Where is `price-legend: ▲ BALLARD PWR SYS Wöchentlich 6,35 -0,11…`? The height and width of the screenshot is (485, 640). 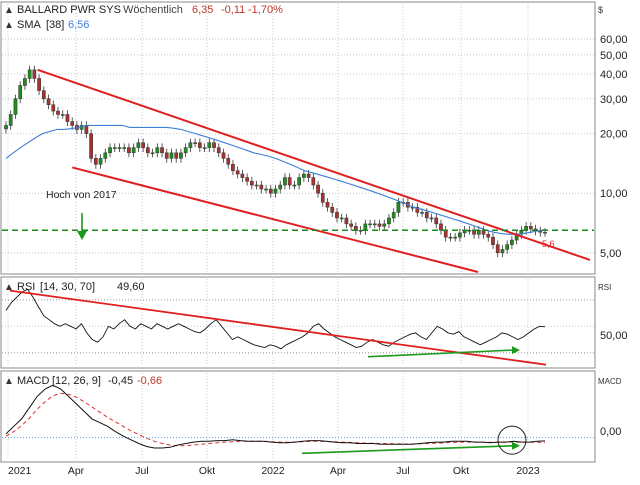 price-legend: ▲ BALLARD PWR SYS Wöchentlich 6,35 -0,11… is located at coordinates (143, 17).